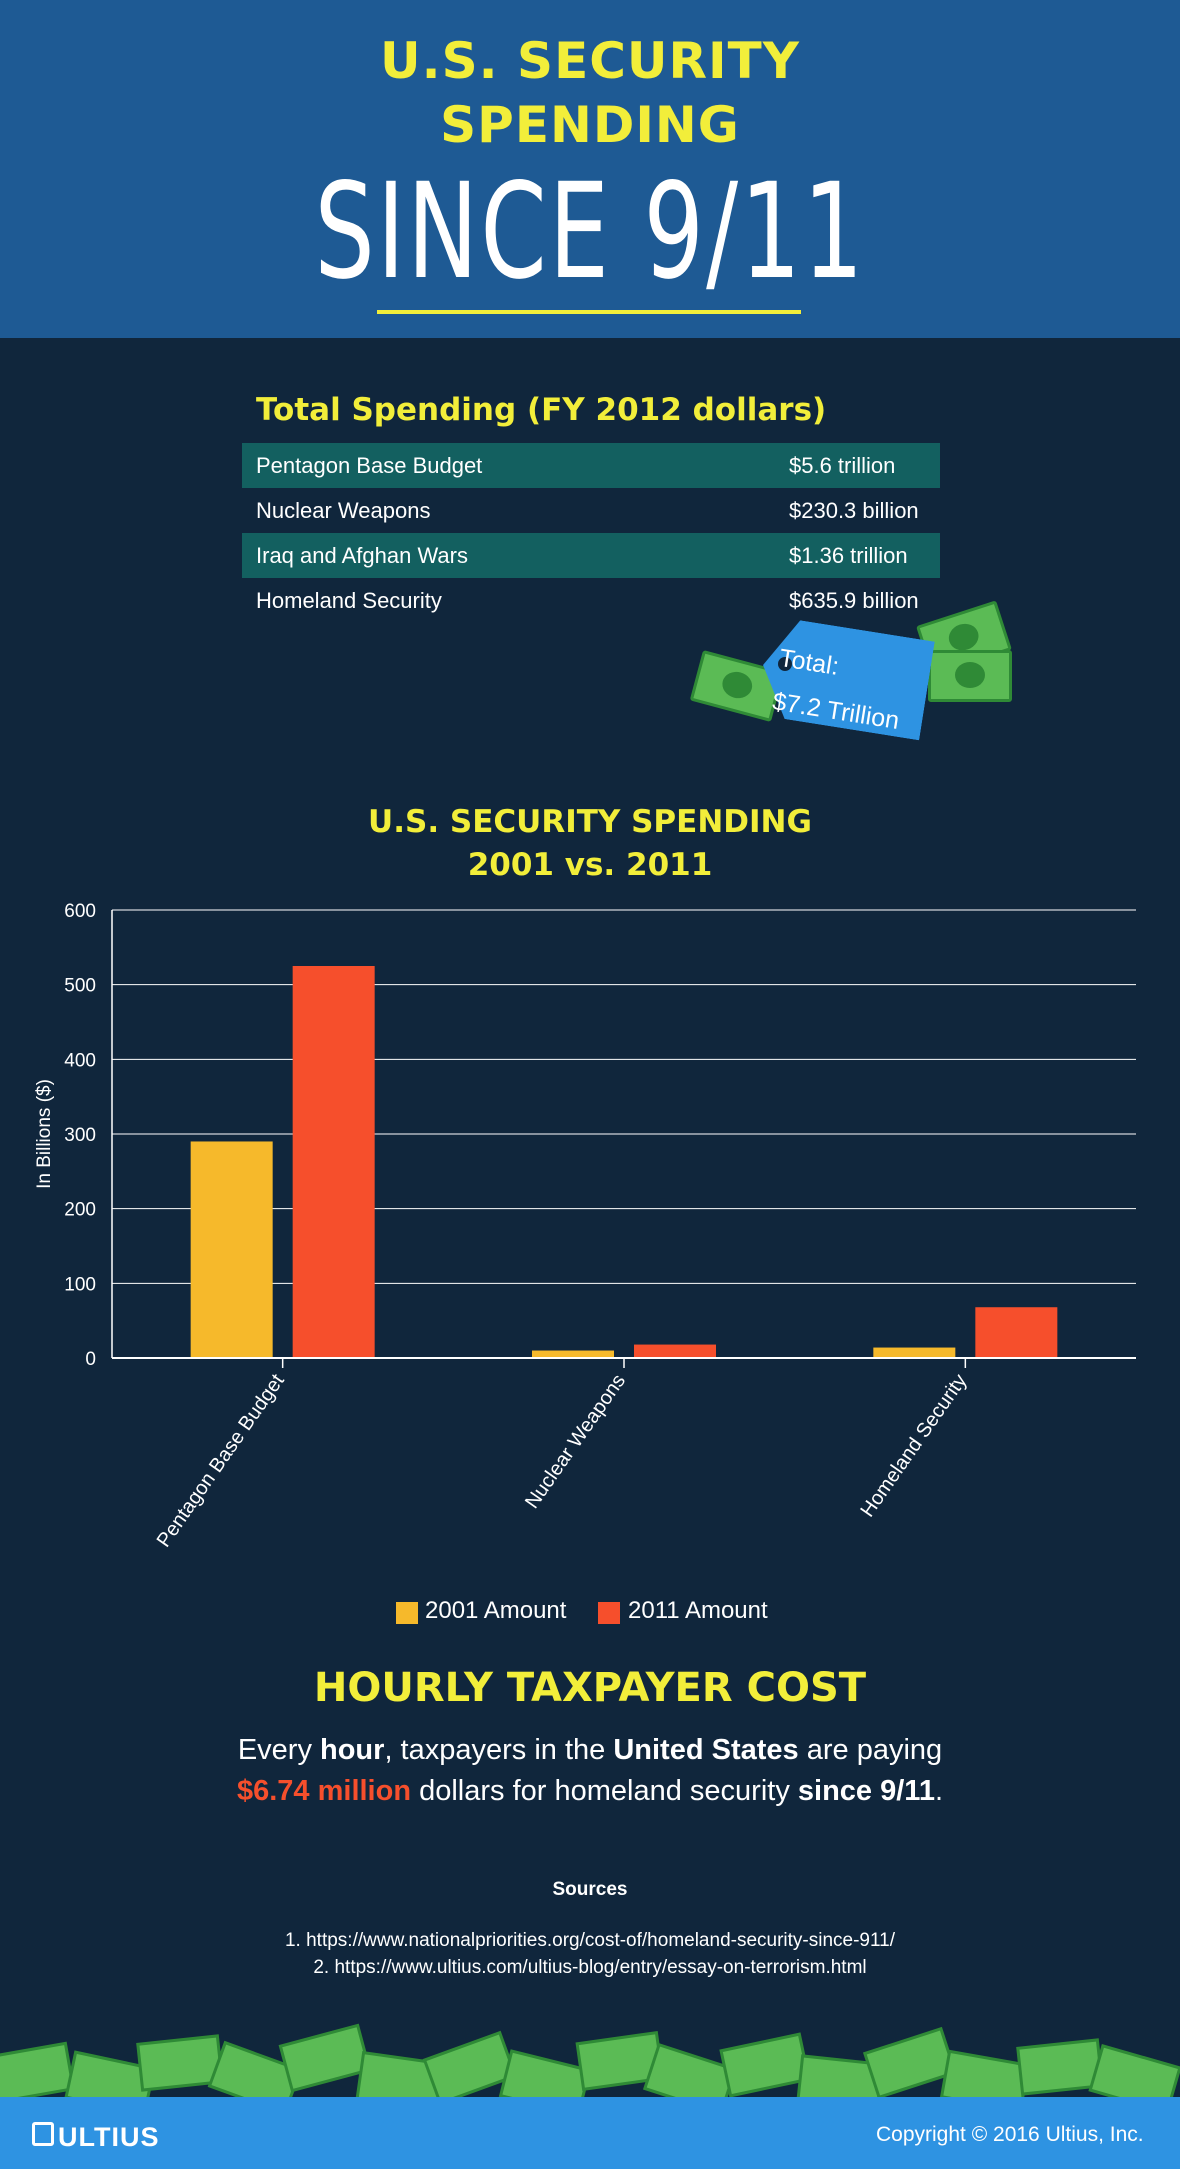 This screenshot has height=2169, width=1180. Describe the element at coordinates (43, 2134) in the screenshot. I see `ultius-logo-icon` at that location.